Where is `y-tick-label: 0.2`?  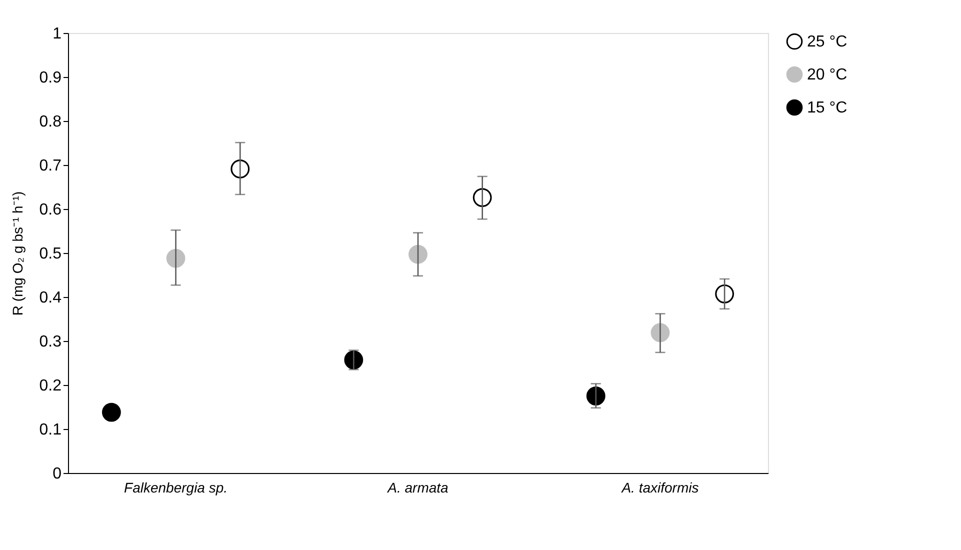 y-tick-label: 0.2 is located at coordinates (50, 386).